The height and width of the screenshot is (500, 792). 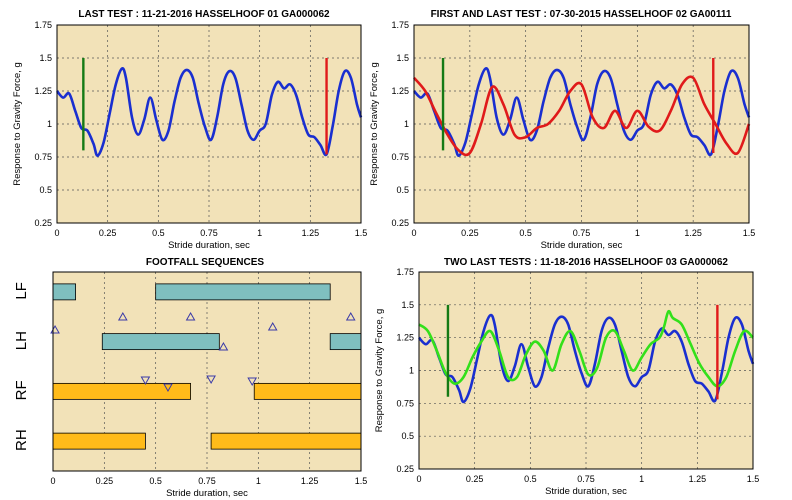 What do you see at coordinates (21, 440) in the screenshot?
I see `row-label-rh: RH` at bounding box center [21, 440].